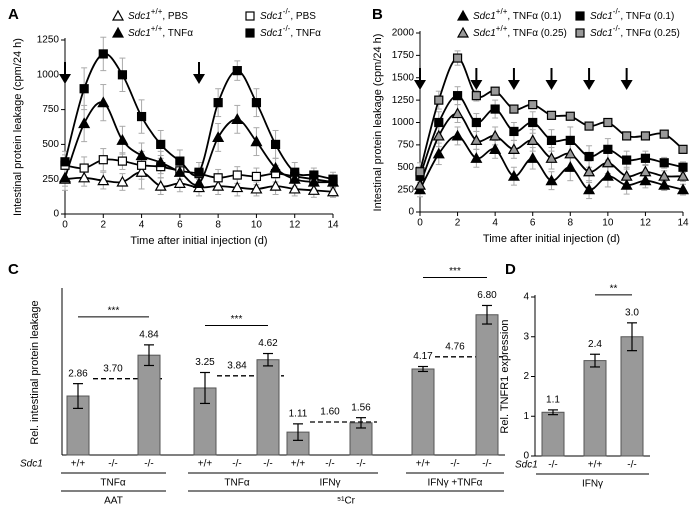 The width and height of the screenshot is (700, 513). Describe the element at coordinates (160, 31) in the screenshot. I see `legend-label: Sdc1+/+, TNFα` at that location.